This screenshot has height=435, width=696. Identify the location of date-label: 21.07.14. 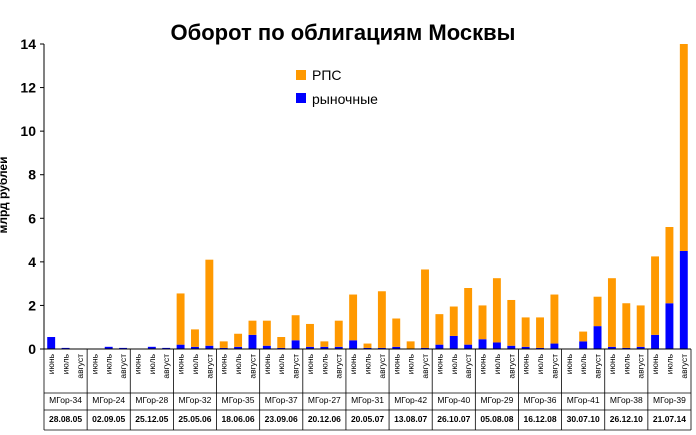
(669, 419).